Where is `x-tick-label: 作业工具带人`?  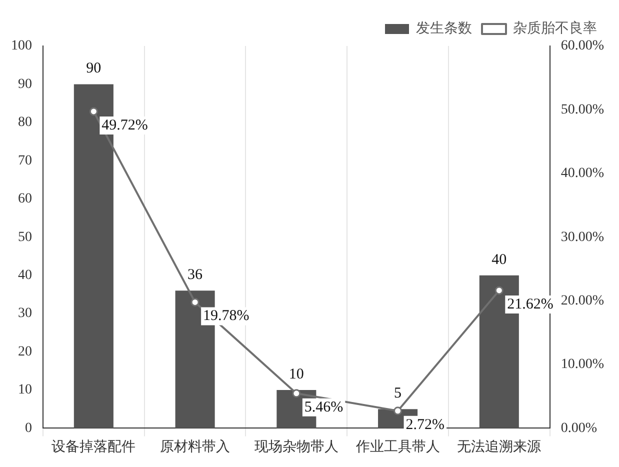 x-tick-label: 作业工具带人 is located at coordinates (397, 447).